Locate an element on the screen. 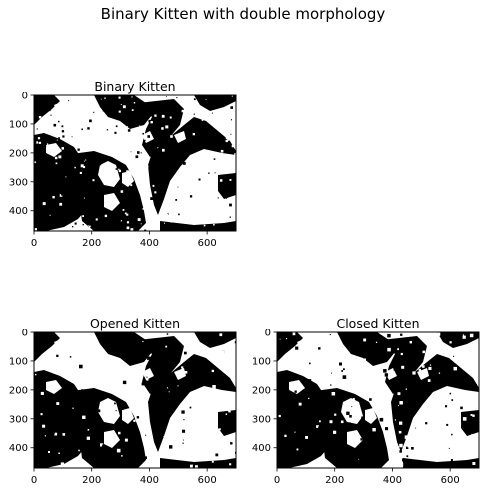  closed-kitten-image: 0 200 400 600 0 100 200 300 400 is located at coordinates (366, 407).